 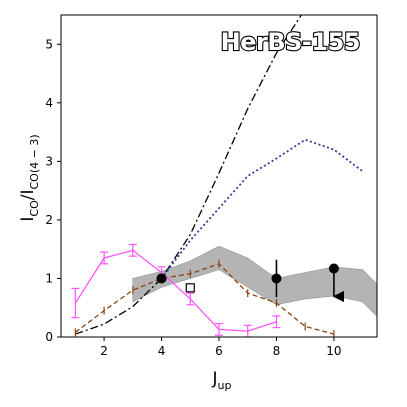 What do you see at coordinates (49, 278) in the screenshot?
I see `y-tick-label: 1` at bounding box center [49, 278].